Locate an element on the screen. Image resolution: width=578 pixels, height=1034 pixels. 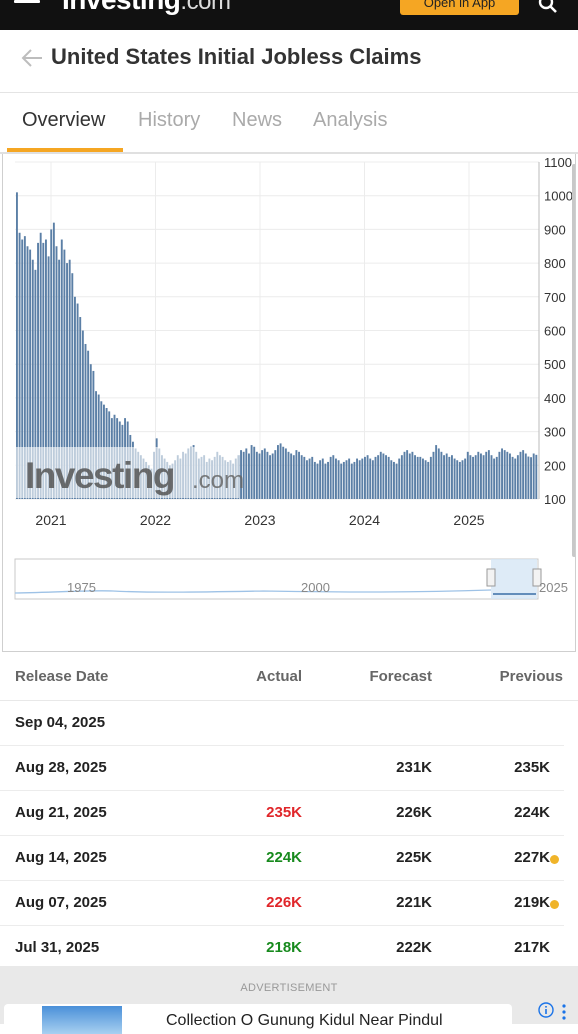
ad-info-icon is located at coordinates (546, 1010).